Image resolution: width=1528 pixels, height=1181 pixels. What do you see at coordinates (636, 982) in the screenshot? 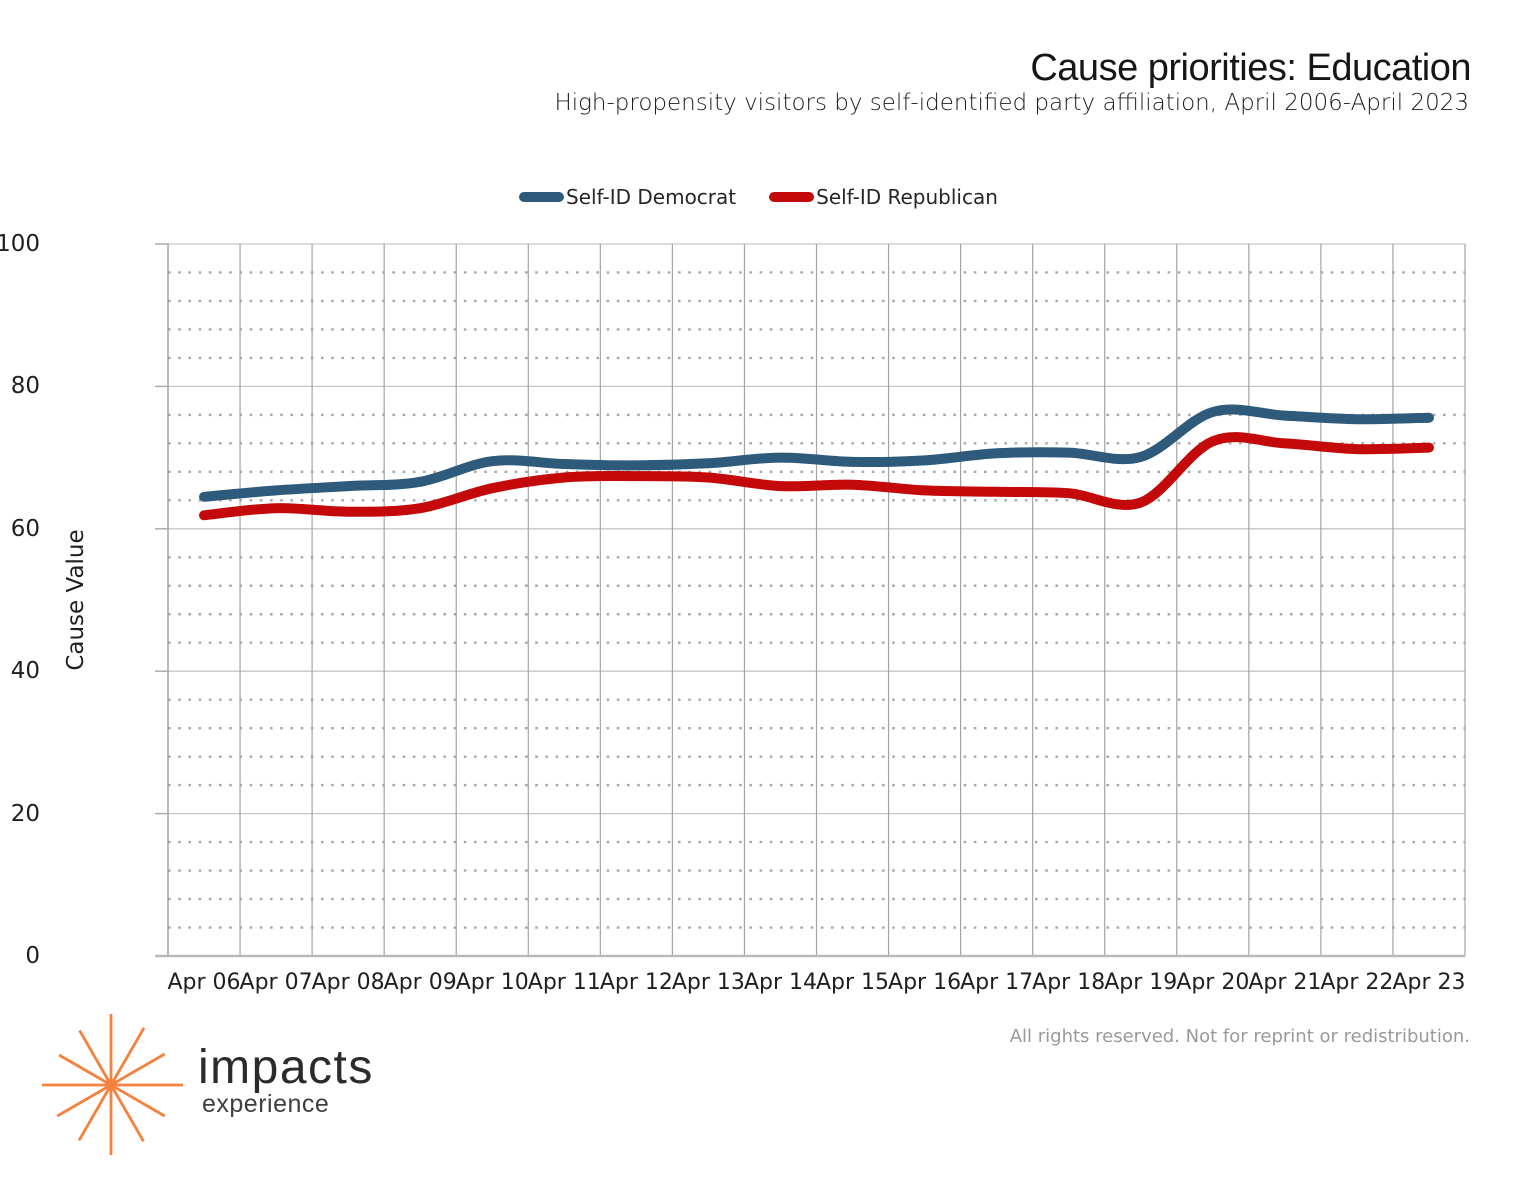
I see `x-tick-label: Apr 12` at bounding box center [636, 982].